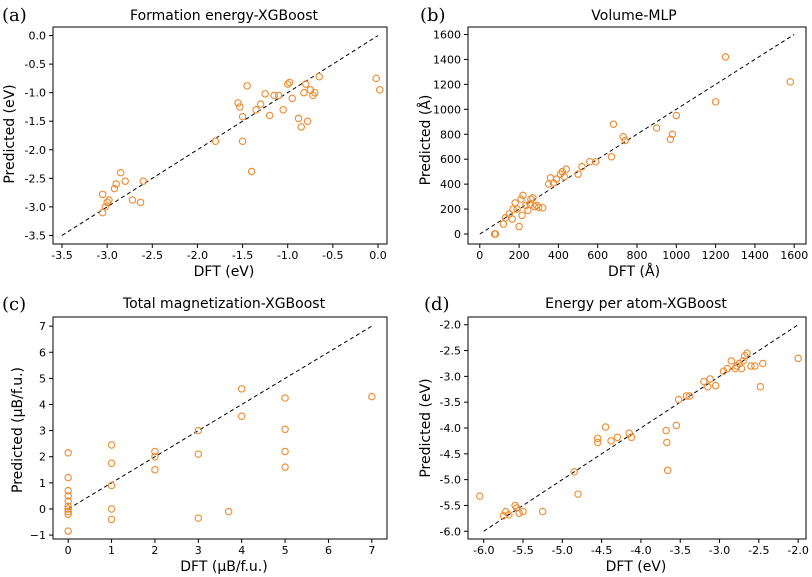  I want to click on panel-a-reference-line, so click(220, 135).